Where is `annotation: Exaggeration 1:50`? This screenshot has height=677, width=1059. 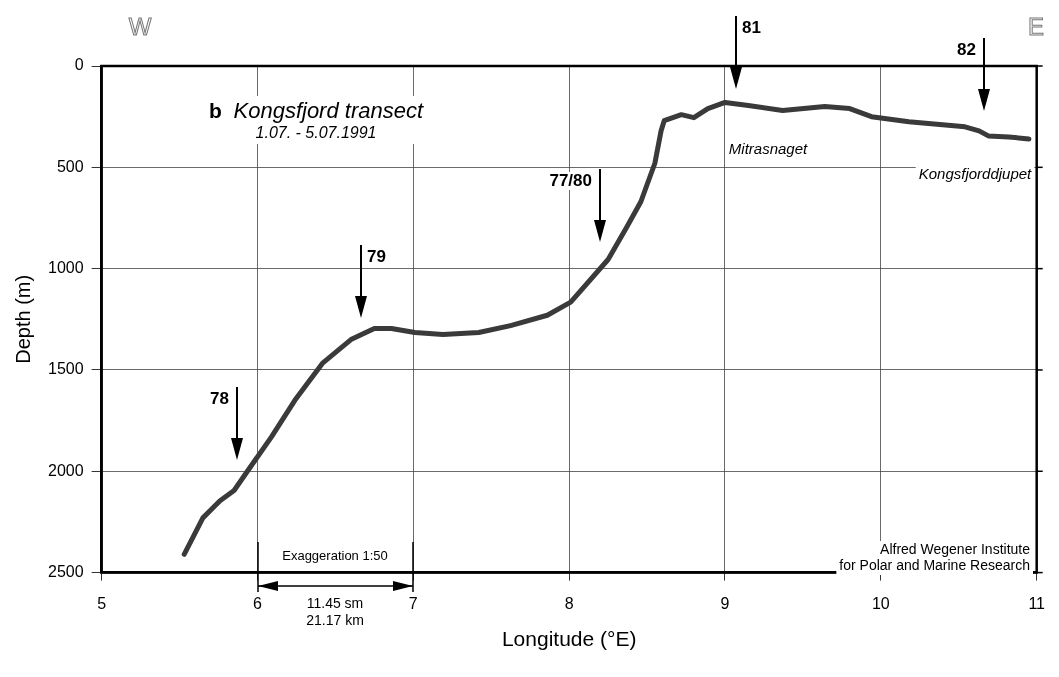 annotation: Exaggeration 1:50 is located at coordinates (335, 555).